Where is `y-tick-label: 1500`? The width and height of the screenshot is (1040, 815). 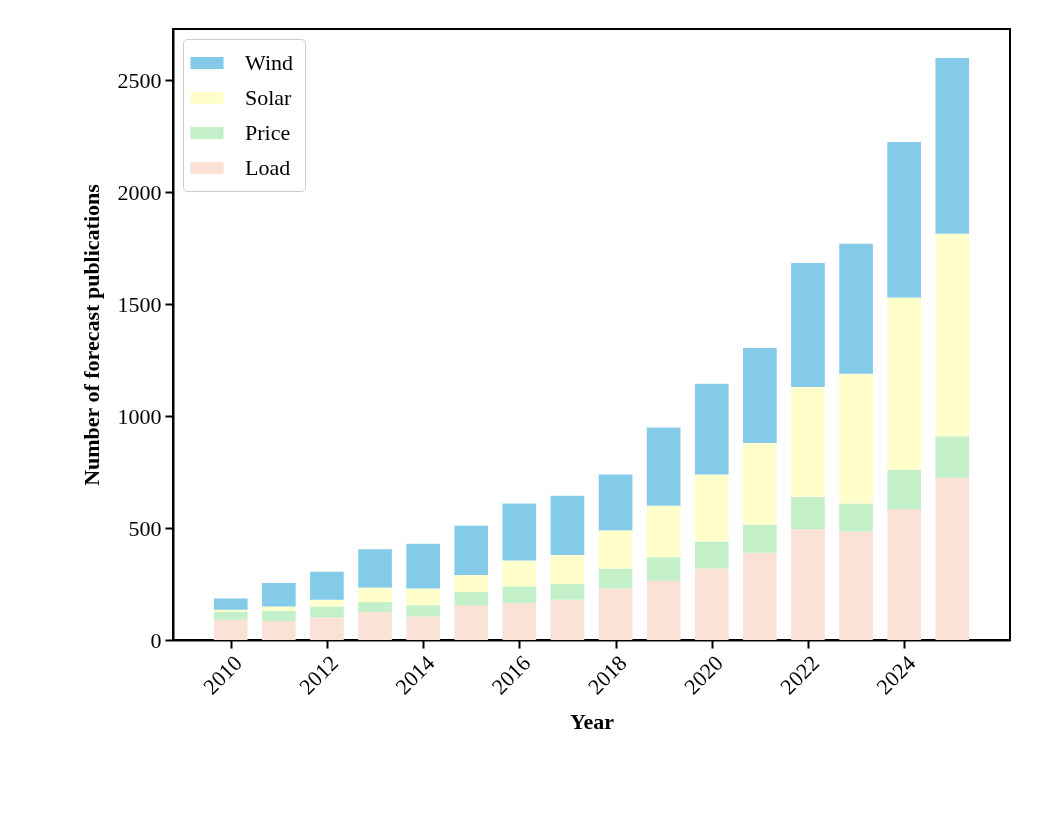 y-tick-label: 1500 is located at coordinates (139, 304).